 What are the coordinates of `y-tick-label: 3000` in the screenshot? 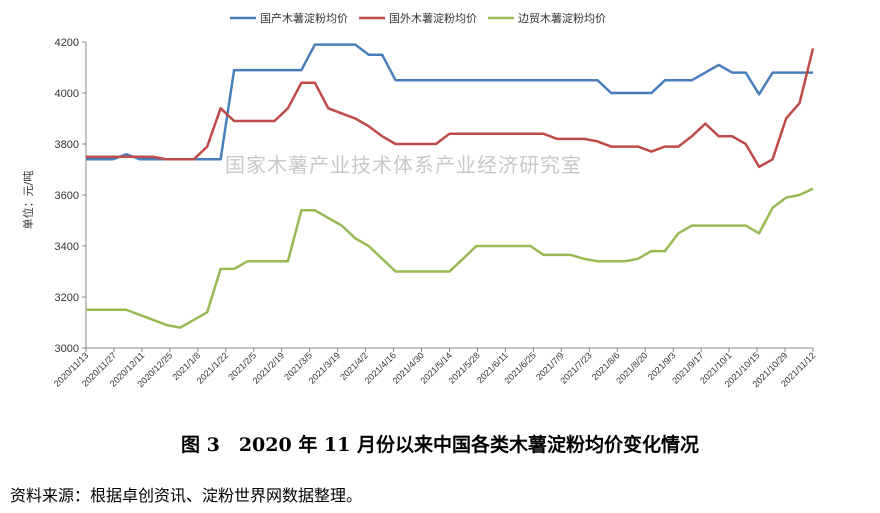 It's located at (67, 349).